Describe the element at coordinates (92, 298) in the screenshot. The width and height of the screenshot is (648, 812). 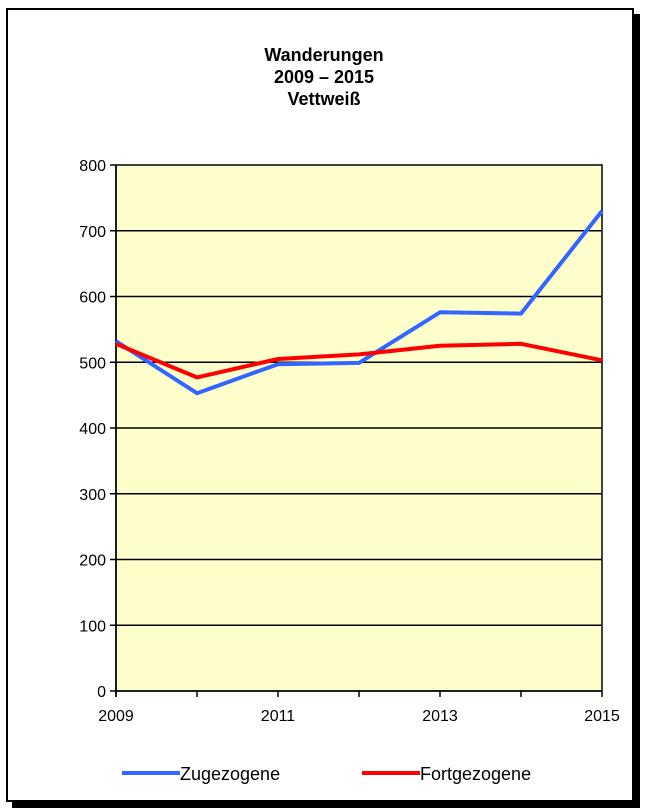
I see `y-tick-label-600: 600` at that location.